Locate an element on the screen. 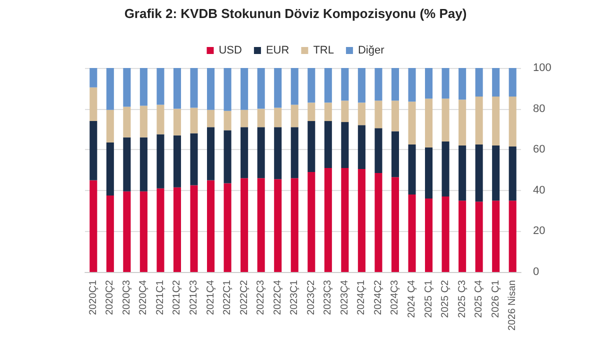 This screenshot has height=347, width=591. x-tick-label: 2026 Ç1 is located at coordinates (496, 299).